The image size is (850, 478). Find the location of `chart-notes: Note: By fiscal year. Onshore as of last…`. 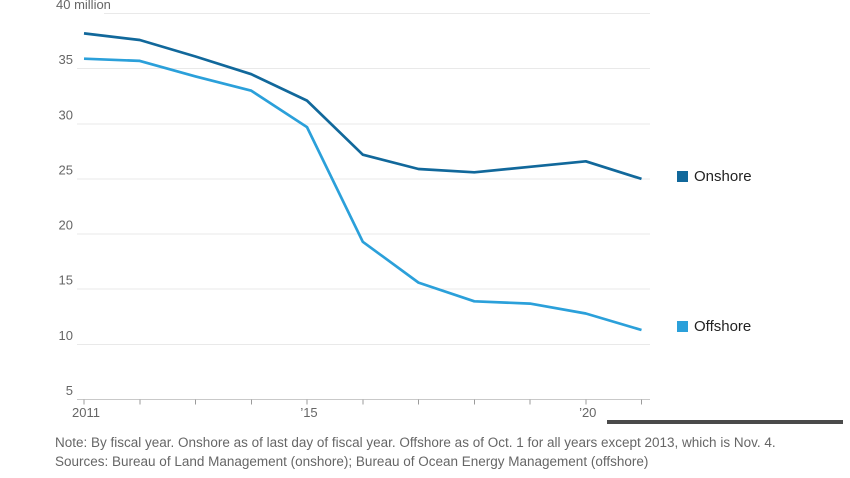

chart-notes: Note: By fiscal year. Onshore as of last… is located at coordinates (435, 452).